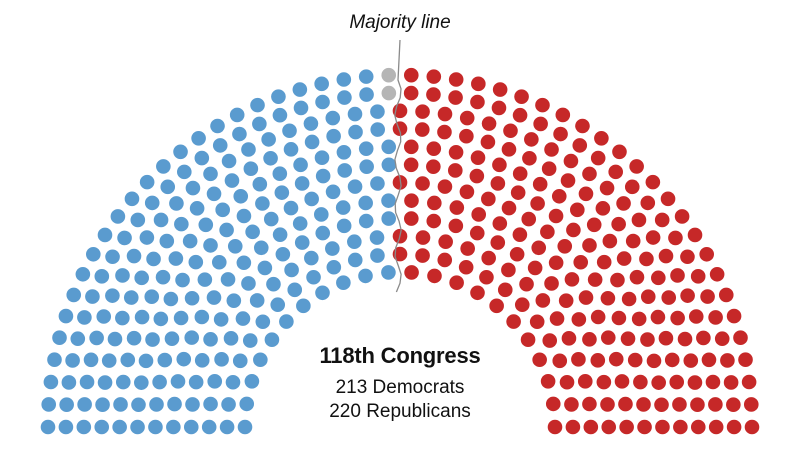 This screenshot has width=800, height=450. What do you see at coordinates (400, 387) in the screenshot?
I see `democrats-count-label: 213 Democrats` at bounding box center [400, 387].